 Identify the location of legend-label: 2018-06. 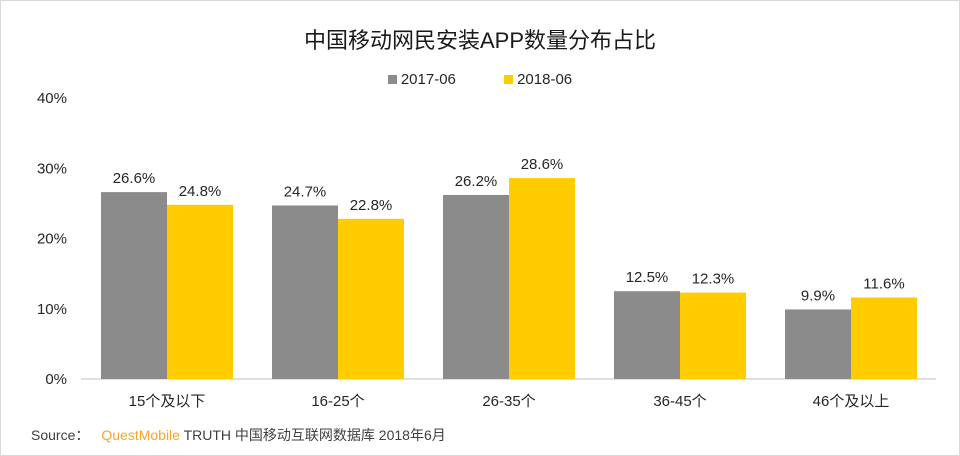
(545, 79).